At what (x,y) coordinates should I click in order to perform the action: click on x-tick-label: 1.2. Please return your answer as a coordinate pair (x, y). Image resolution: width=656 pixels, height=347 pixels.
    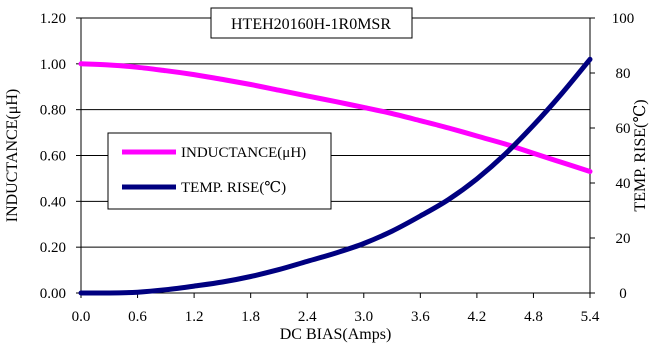
    Looking at the image, I should click on (194, 317).